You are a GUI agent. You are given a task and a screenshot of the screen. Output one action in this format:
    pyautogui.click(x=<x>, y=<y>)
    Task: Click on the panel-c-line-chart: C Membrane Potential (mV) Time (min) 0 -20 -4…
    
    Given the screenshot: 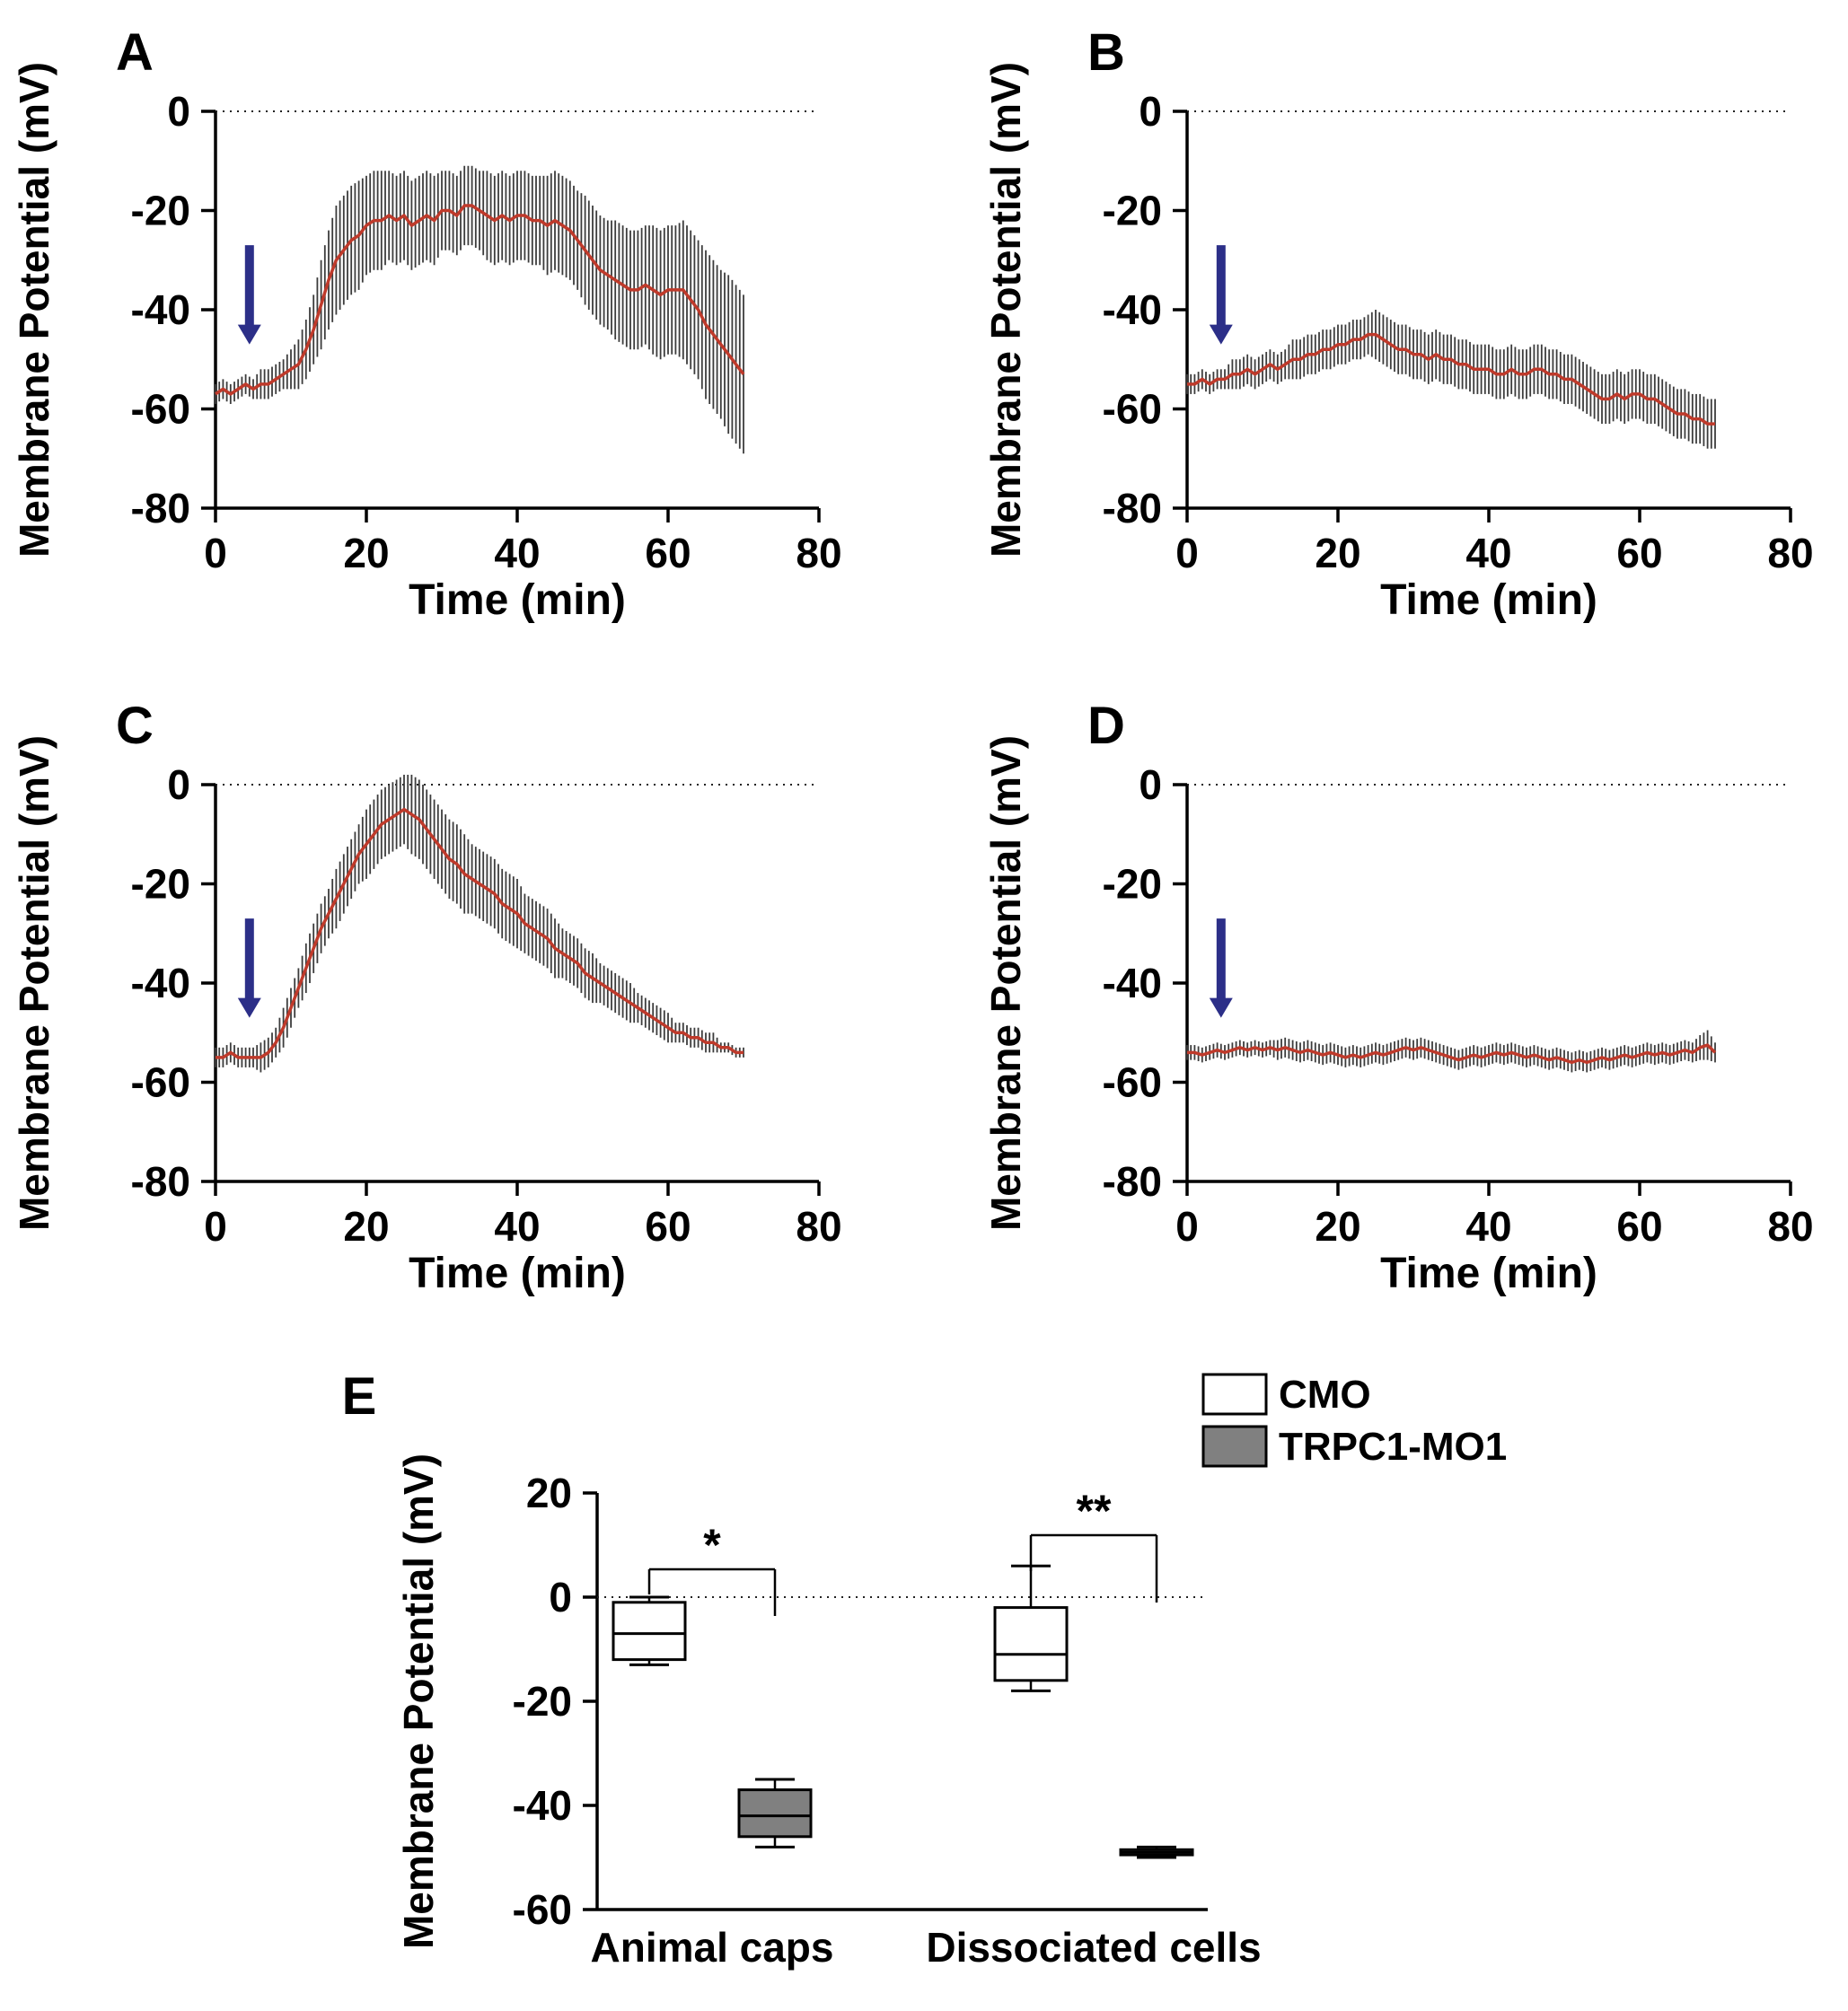 What is the action you would take?
    pyautogui.click(x=426, y=997)
    